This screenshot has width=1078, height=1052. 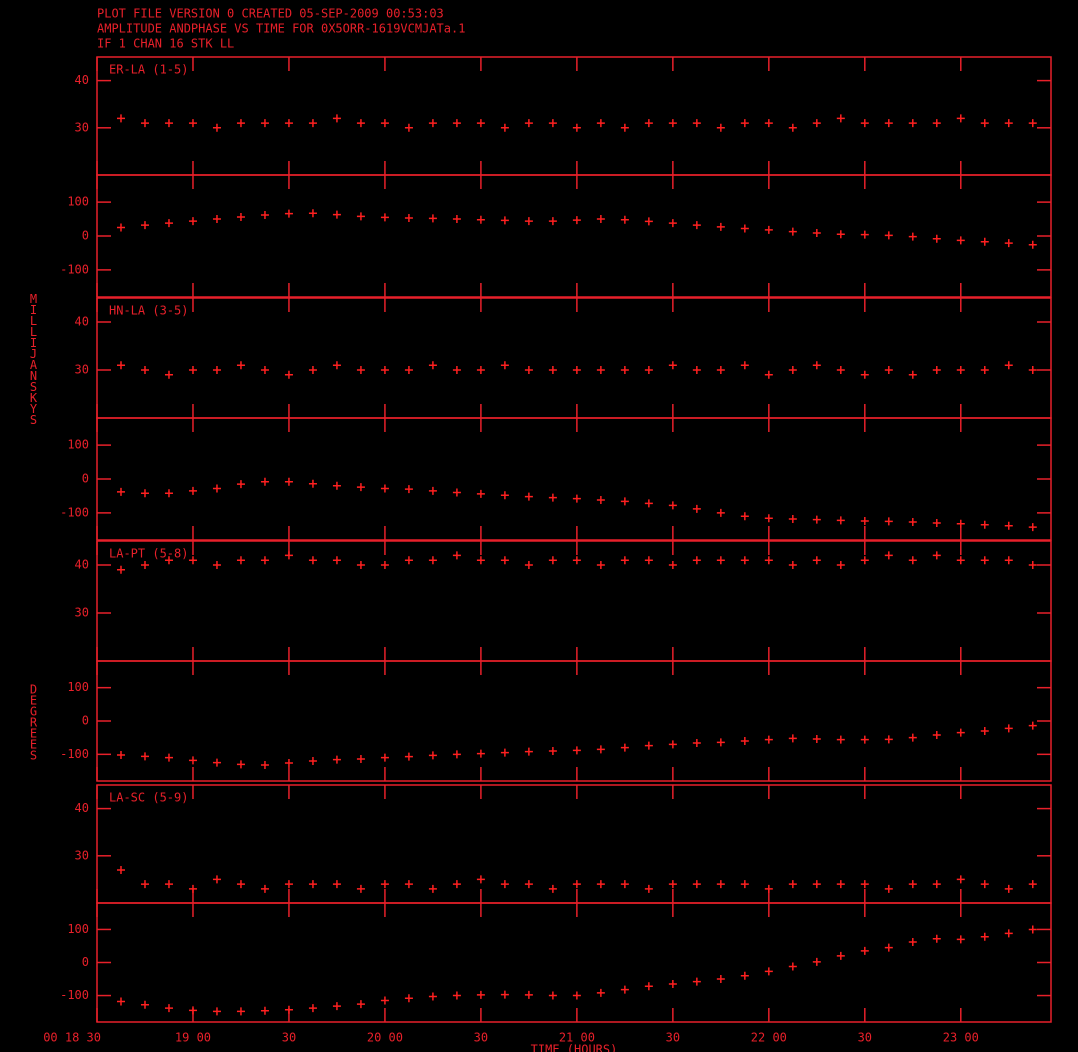 What do you see at coordinates (85, 962) in the screenshot?
I see `y-tick-label: 0` at bounding box center [85, 962].